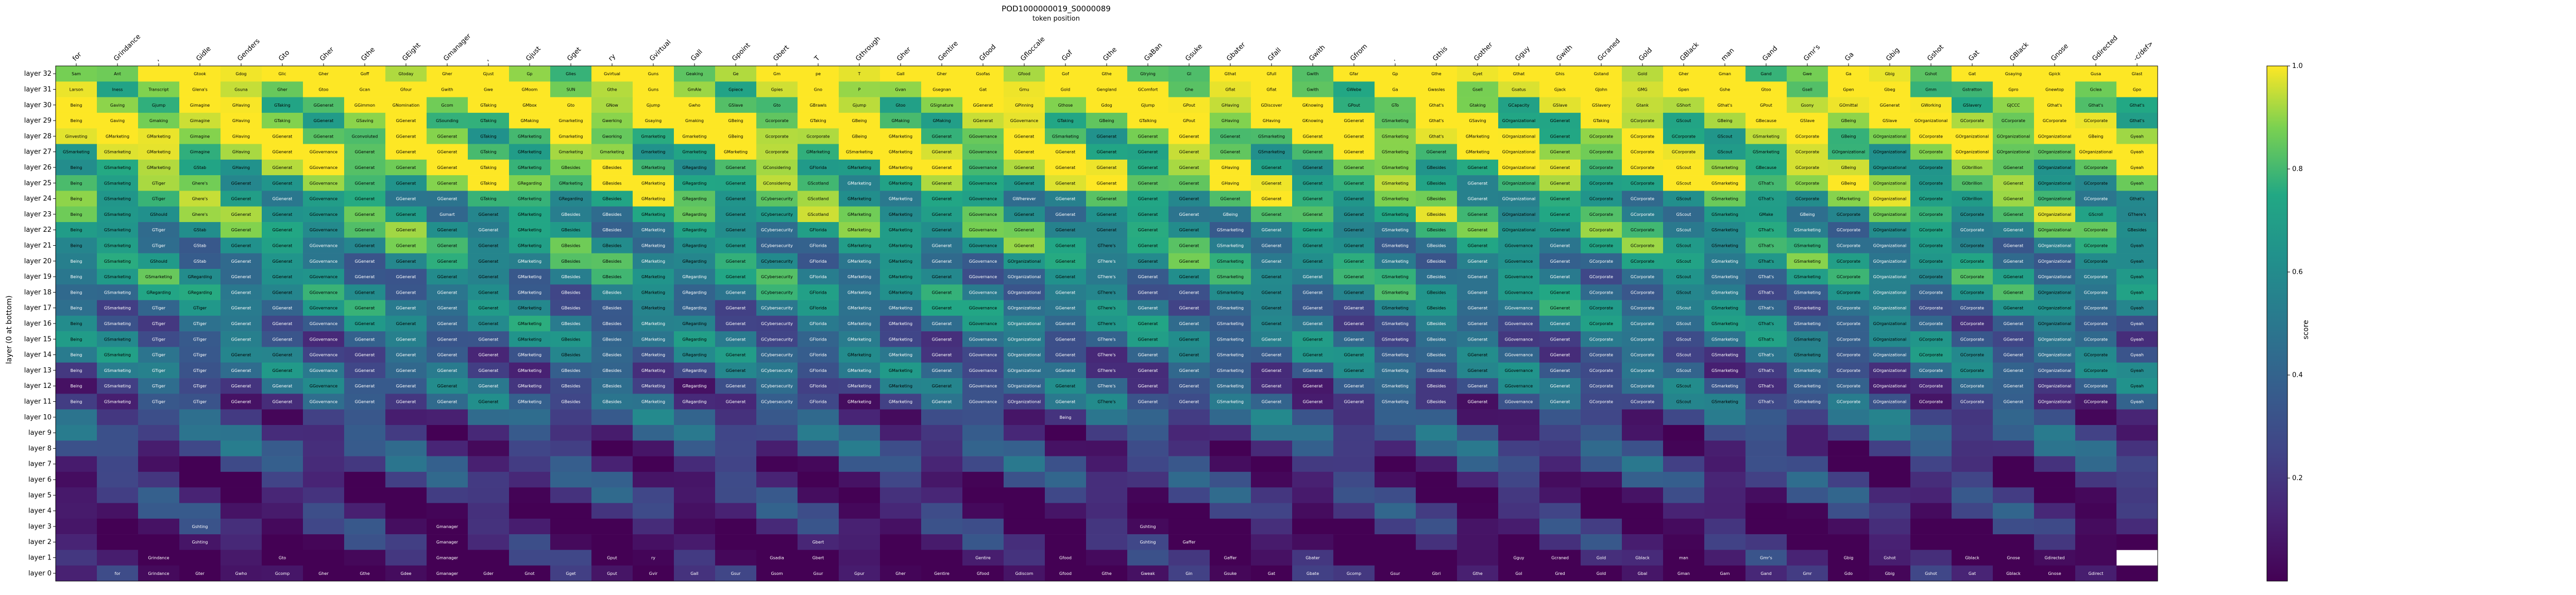 The height and width of the screenshot is (595, 2576). What do you see at coordinates (159, 308) in the screenshot?
I see `cell-label: GTiger` at bounding box center [159, 308].